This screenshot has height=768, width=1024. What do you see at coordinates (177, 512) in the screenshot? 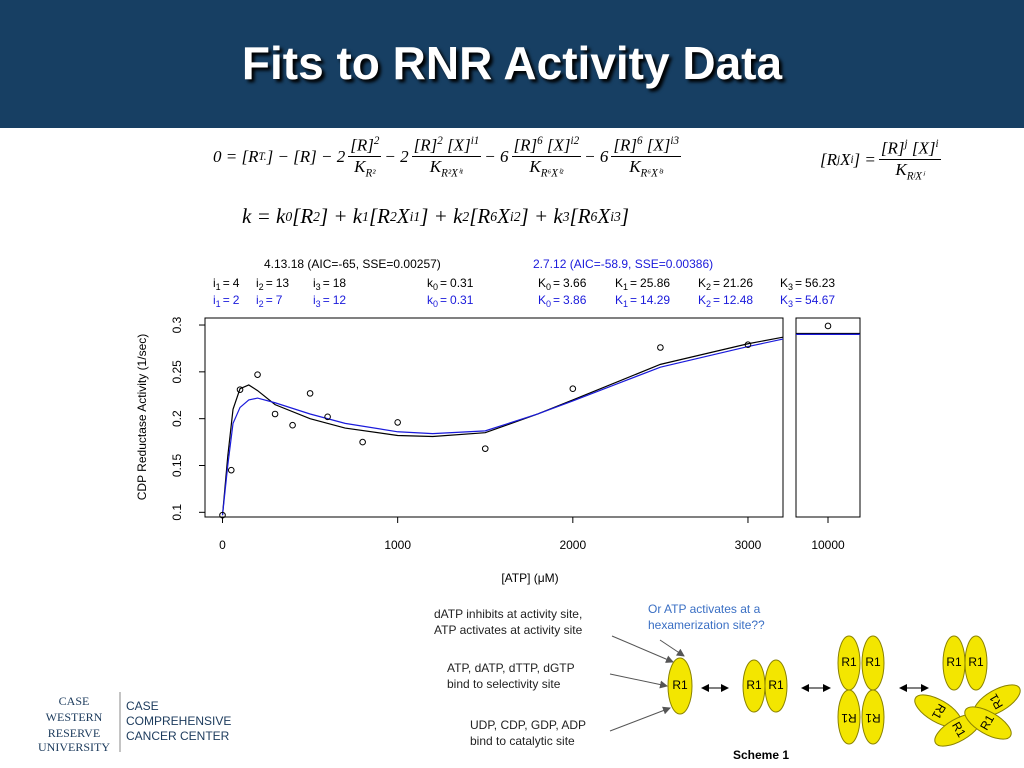
I see `y-tick-label: 0.1` at bounding box center [177, 512].